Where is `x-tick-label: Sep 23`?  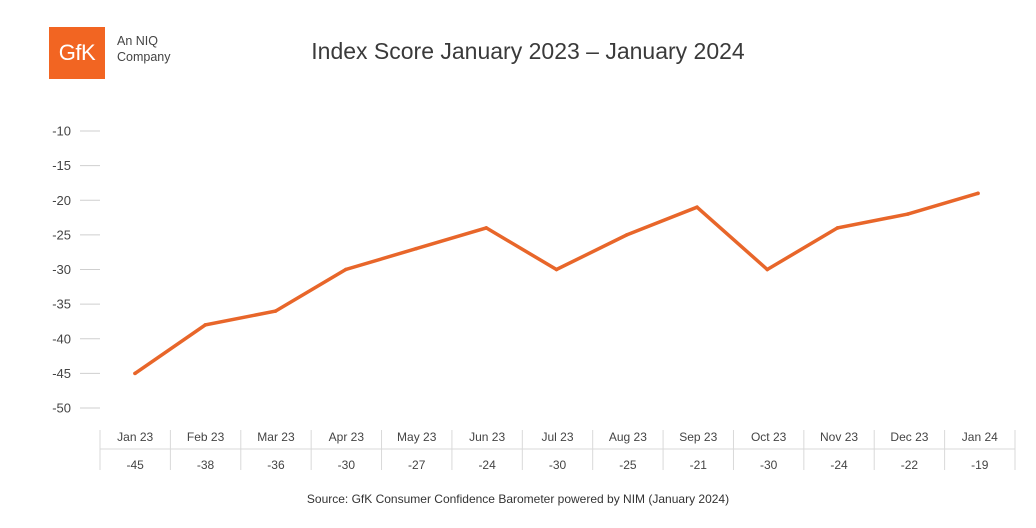
x-tick-label: Sep 23 is located at coordinates (698, 437).